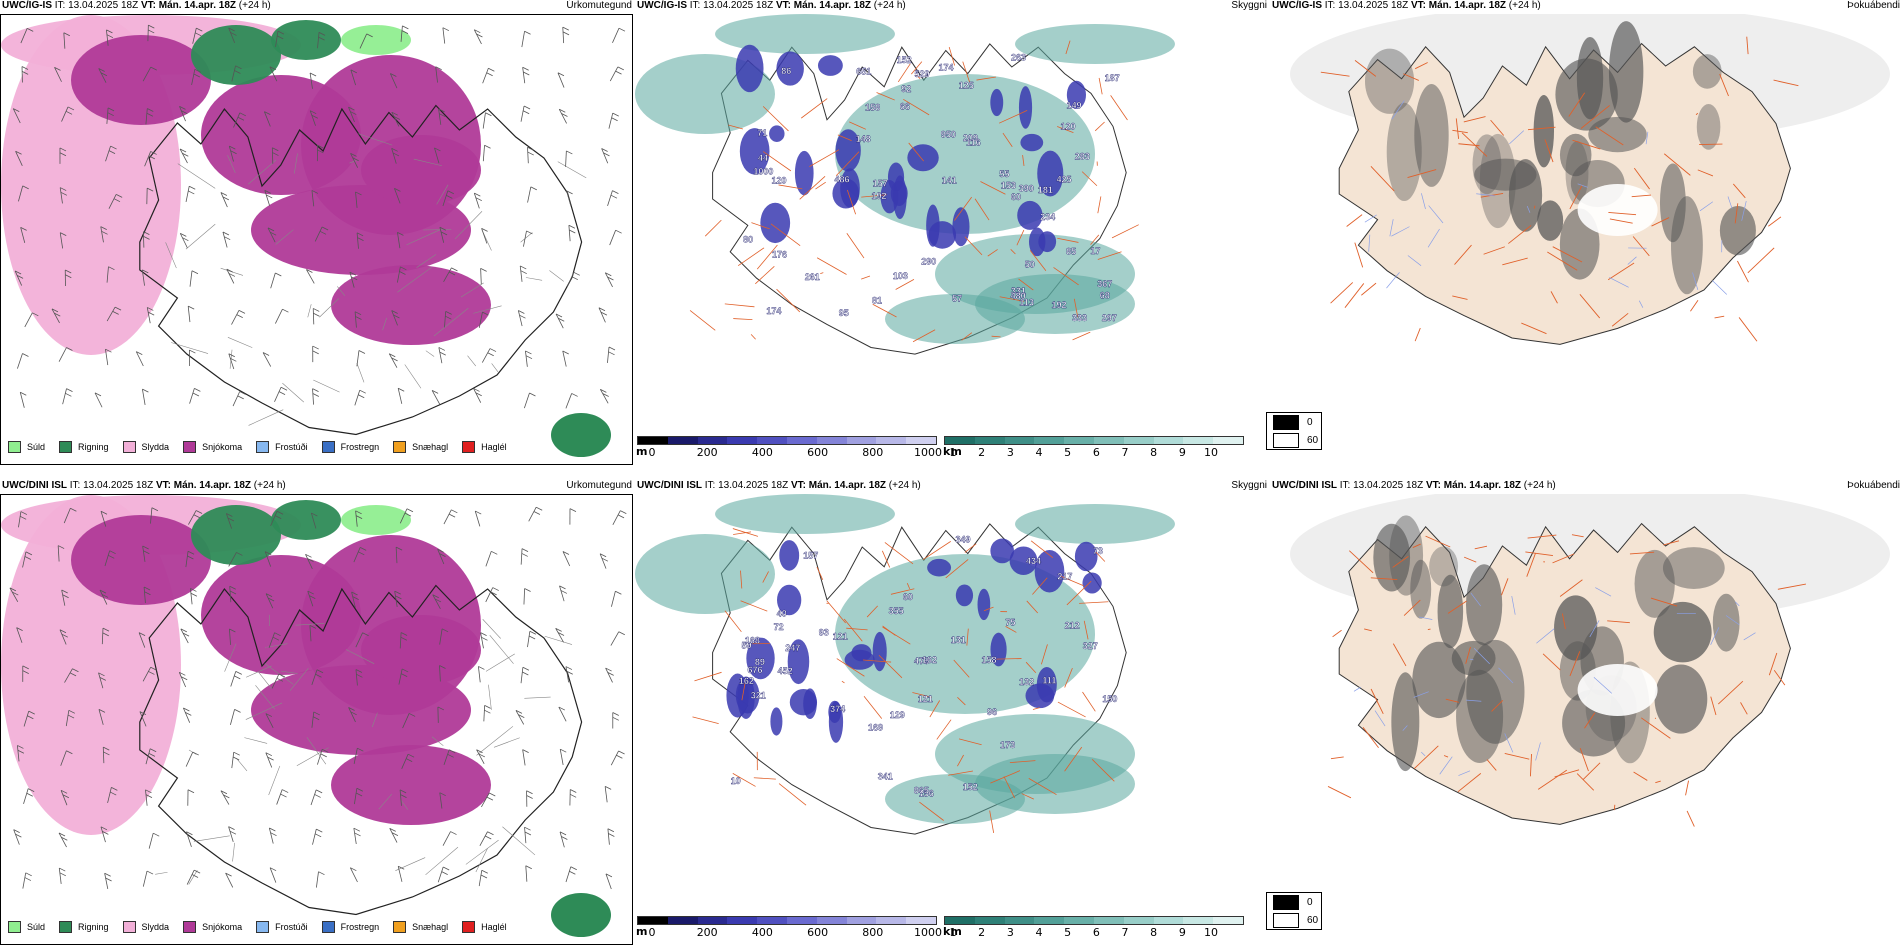 This screenshot has width=1900, height=950. Describe the element at coordinates (1004, 174) in the screenshot. I see `ceiling-value-label: 55` at that location.